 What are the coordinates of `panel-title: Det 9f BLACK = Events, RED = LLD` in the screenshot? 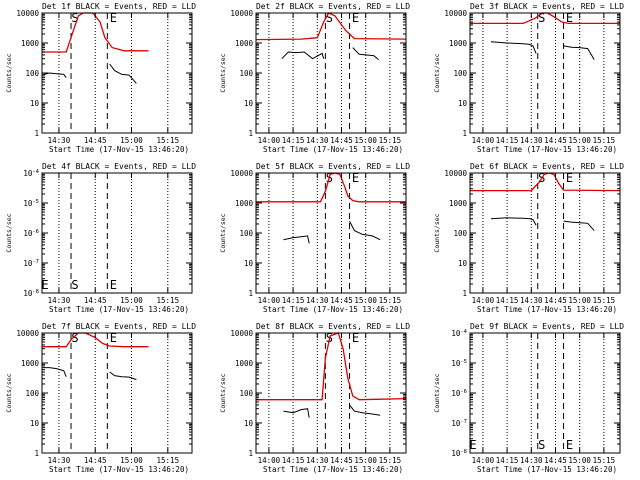 It's located at (547, 326).